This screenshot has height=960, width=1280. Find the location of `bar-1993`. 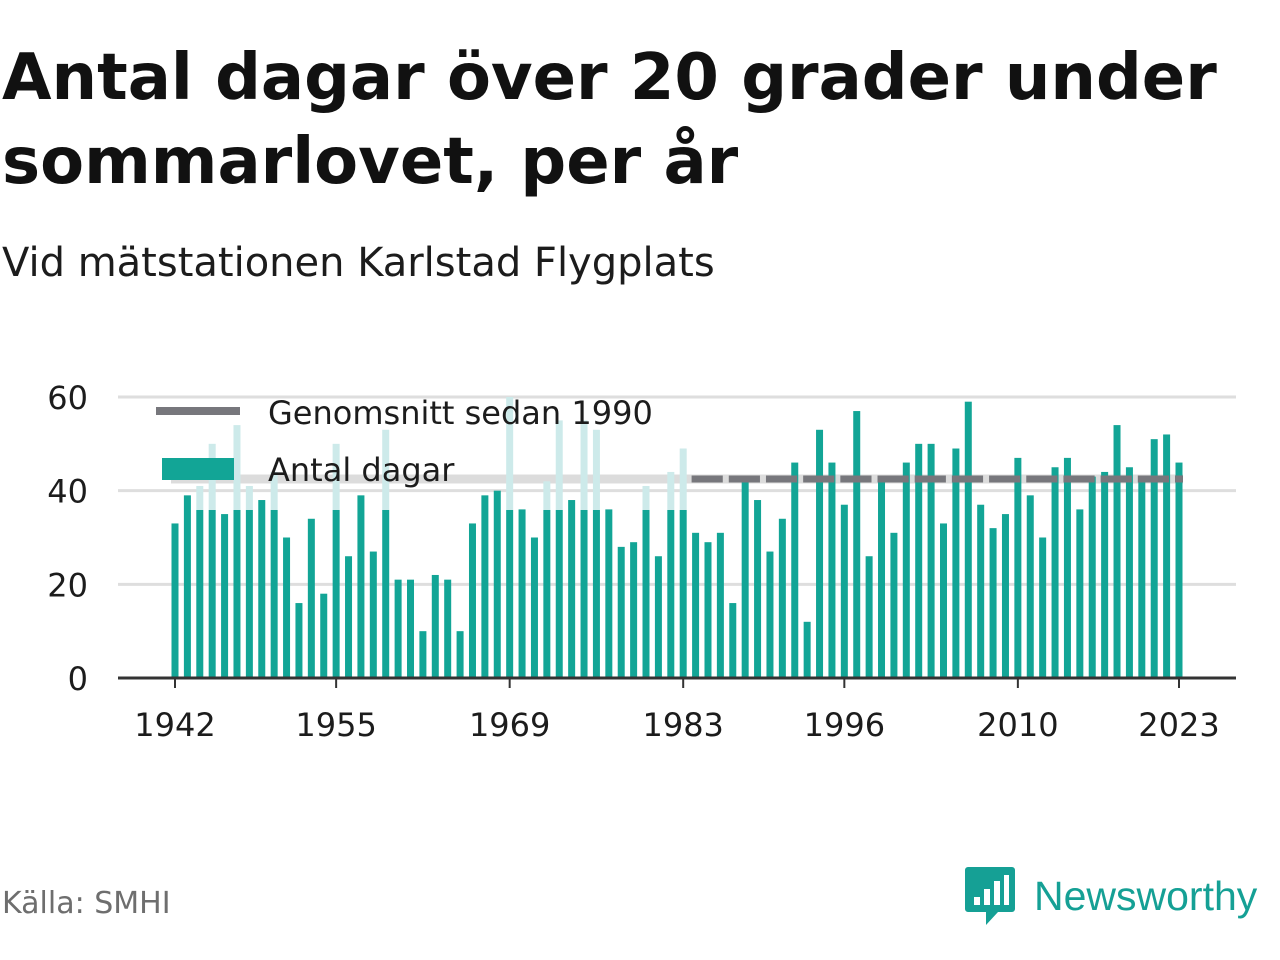

bar-1993 is located at coordinates (807, 649).